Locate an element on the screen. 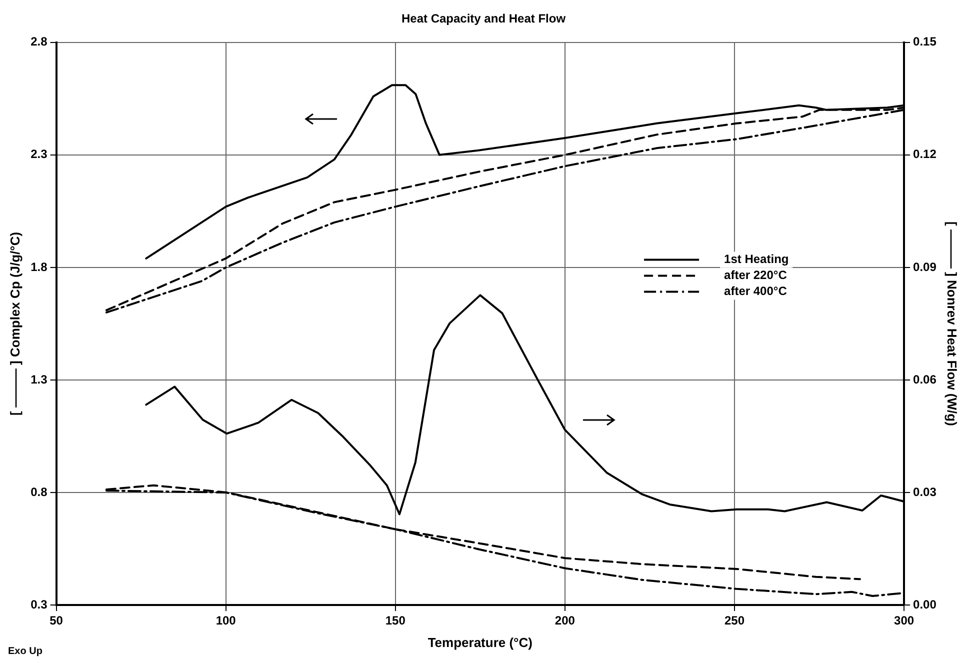 The width and height of the screenshot is (977, 665). y-tick-label: 1.8 is located at coordinates (39, 267).